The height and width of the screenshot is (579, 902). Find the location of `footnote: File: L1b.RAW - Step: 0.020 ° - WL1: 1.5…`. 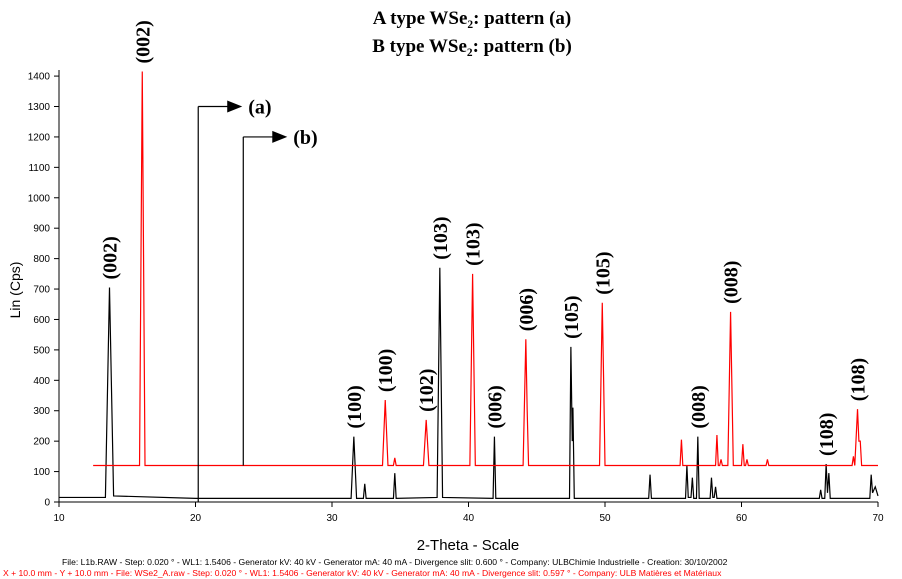

footnote: File: L1b.RAW - Step: 0.020 ° - WL1: 1.5… is located at coordinates (395, 562).